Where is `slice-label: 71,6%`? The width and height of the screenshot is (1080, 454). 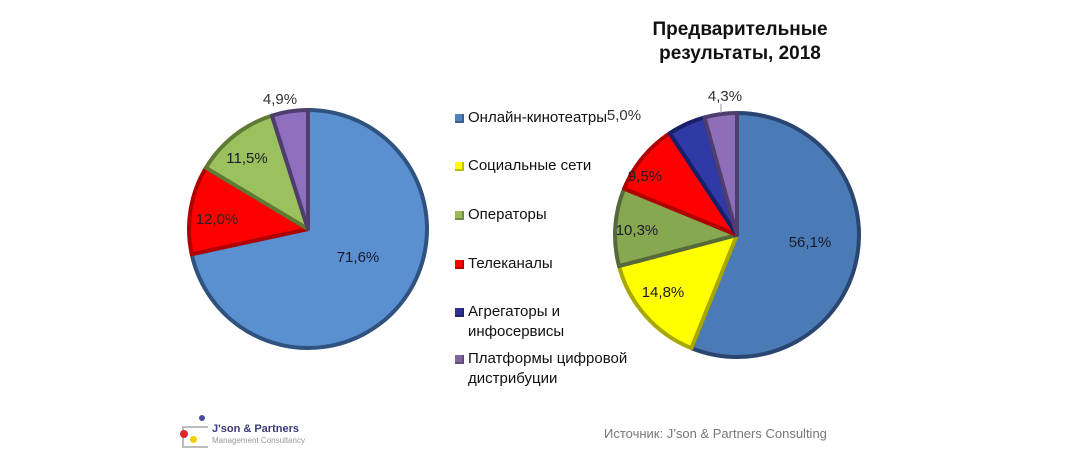 slice-label: 71,6% is located at coordinates (358, 257).